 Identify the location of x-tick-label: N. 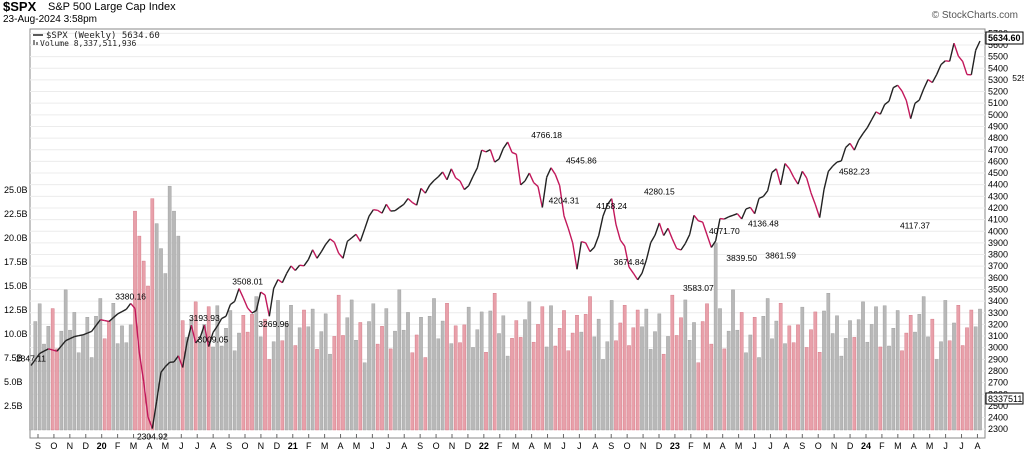
(452, 446).